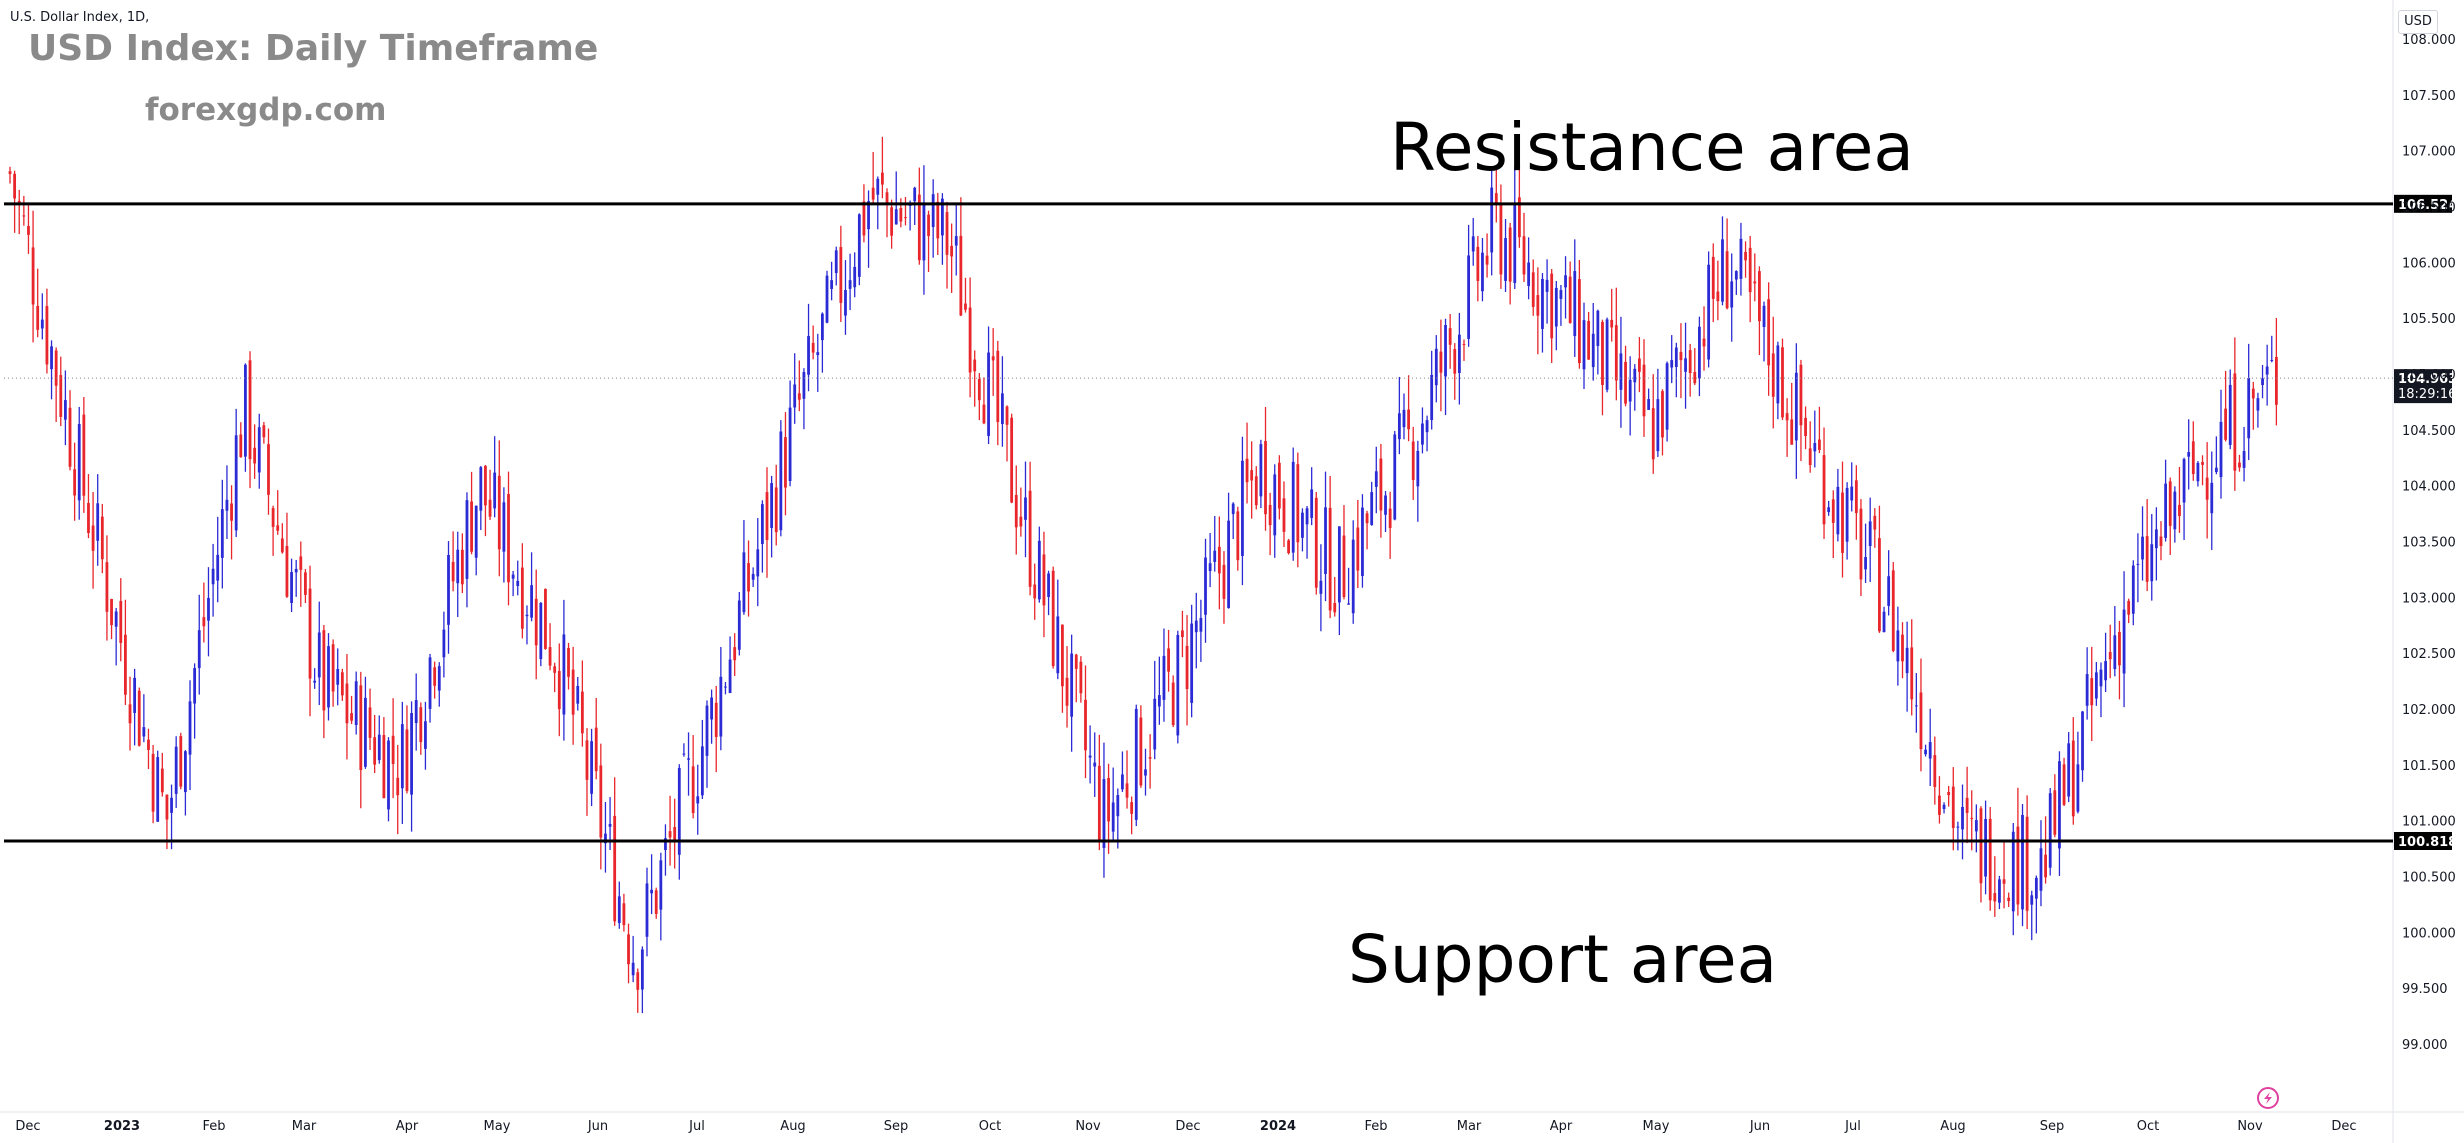 The width and height of the screenshot is (2464, 1143). What do you see at coordinates (1088, 1126) in the screenshot?
I see `x-tick-label: Nov` at bounding box center [1088, 1126].